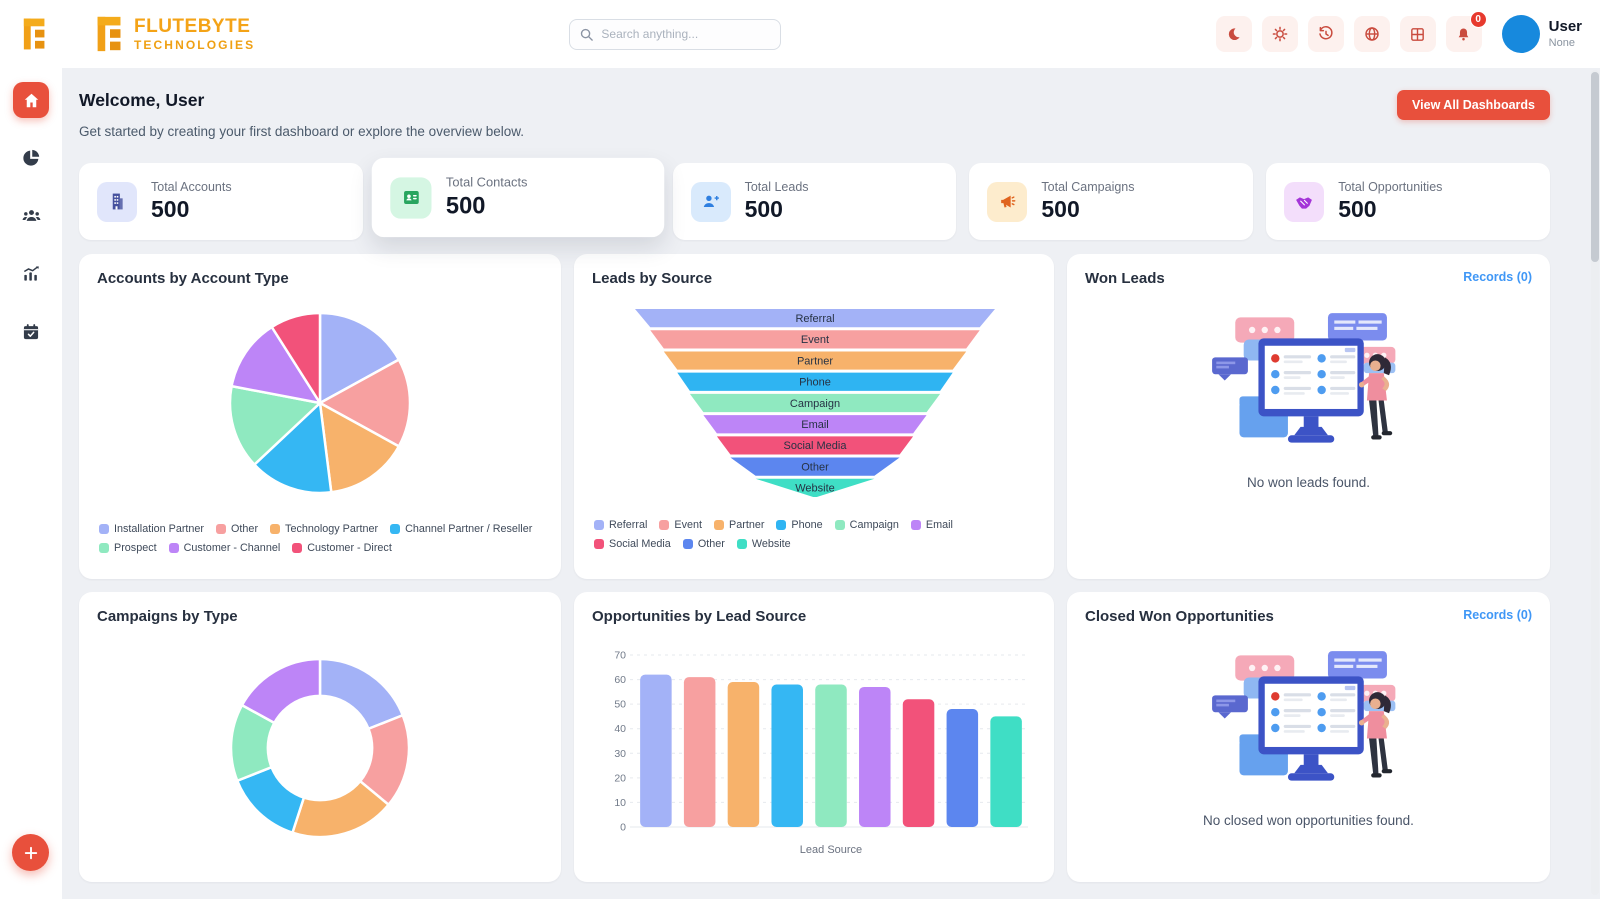 The width and height of the screenshot is (1600, 899). Describe the element at coordinates (128, 548) in the screenshot. I see `legend-item: Prospect` at that location.